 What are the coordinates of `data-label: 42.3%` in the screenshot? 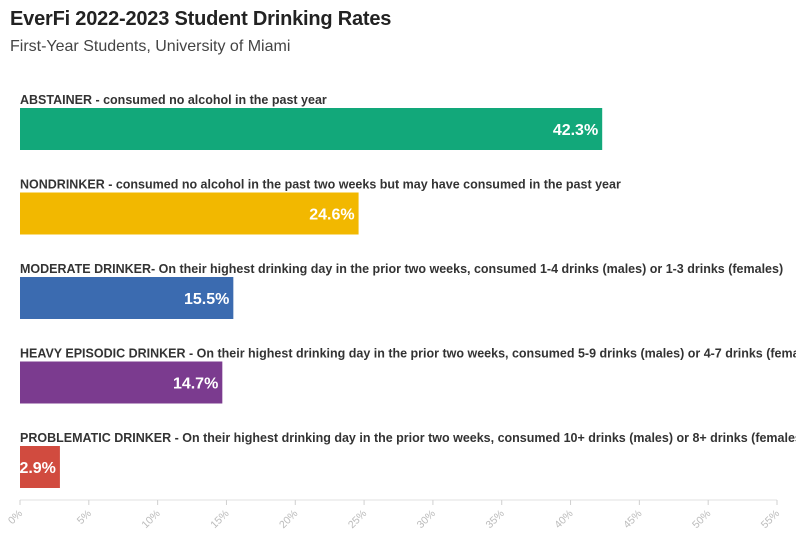 It's located at (575, 130).